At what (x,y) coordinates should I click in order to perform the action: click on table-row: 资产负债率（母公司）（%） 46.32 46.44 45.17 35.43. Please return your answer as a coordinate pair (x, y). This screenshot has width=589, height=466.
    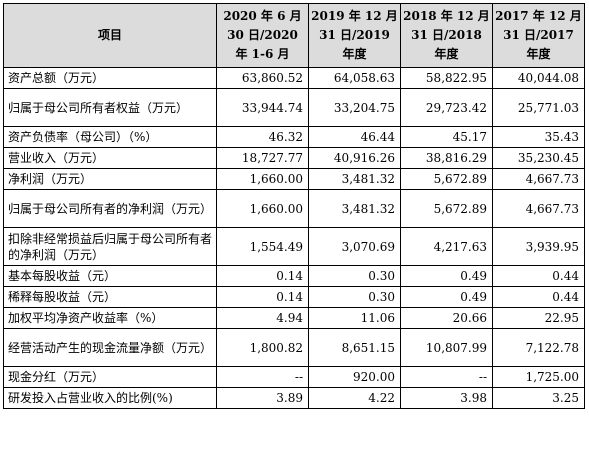
    Looking at the image, I should click on (294, 137).